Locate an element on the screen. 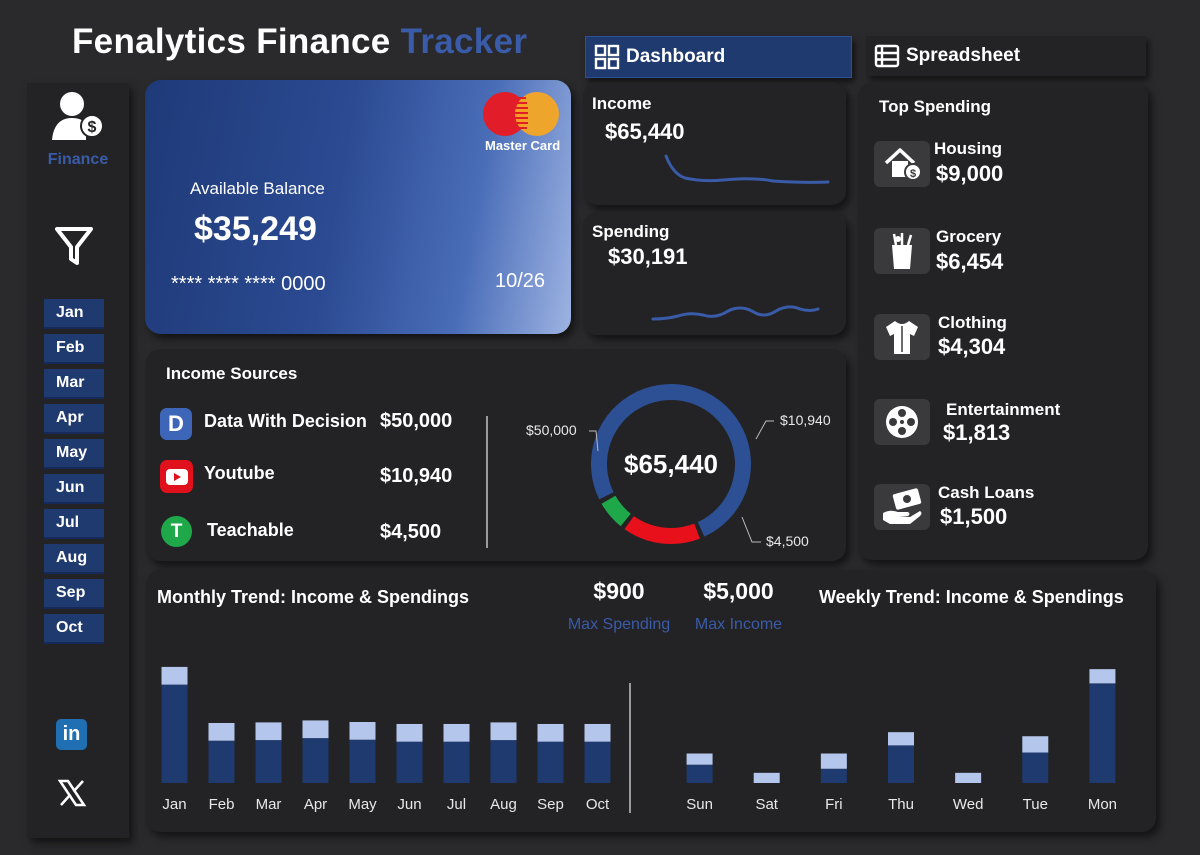 The width and height of the screenshot is (1200, 855). weekly-bar-spending-sat is located at coordinates (766, 777).